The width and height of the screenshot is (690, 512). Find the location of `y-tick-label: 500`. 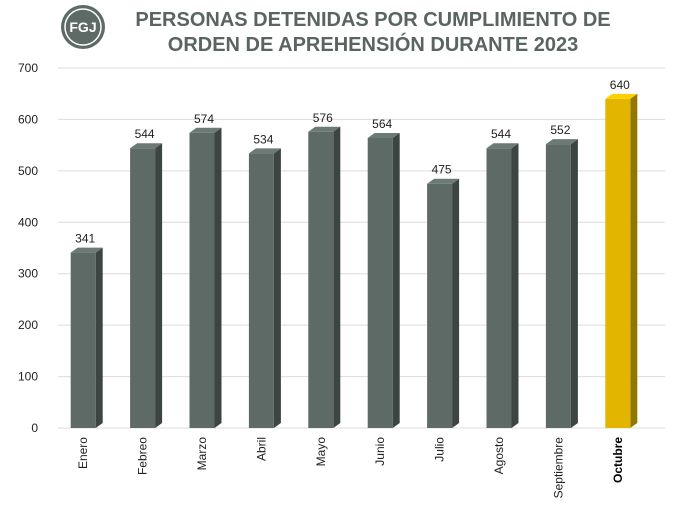

y-tick-label: 500 is located at coordinates (28, 171).